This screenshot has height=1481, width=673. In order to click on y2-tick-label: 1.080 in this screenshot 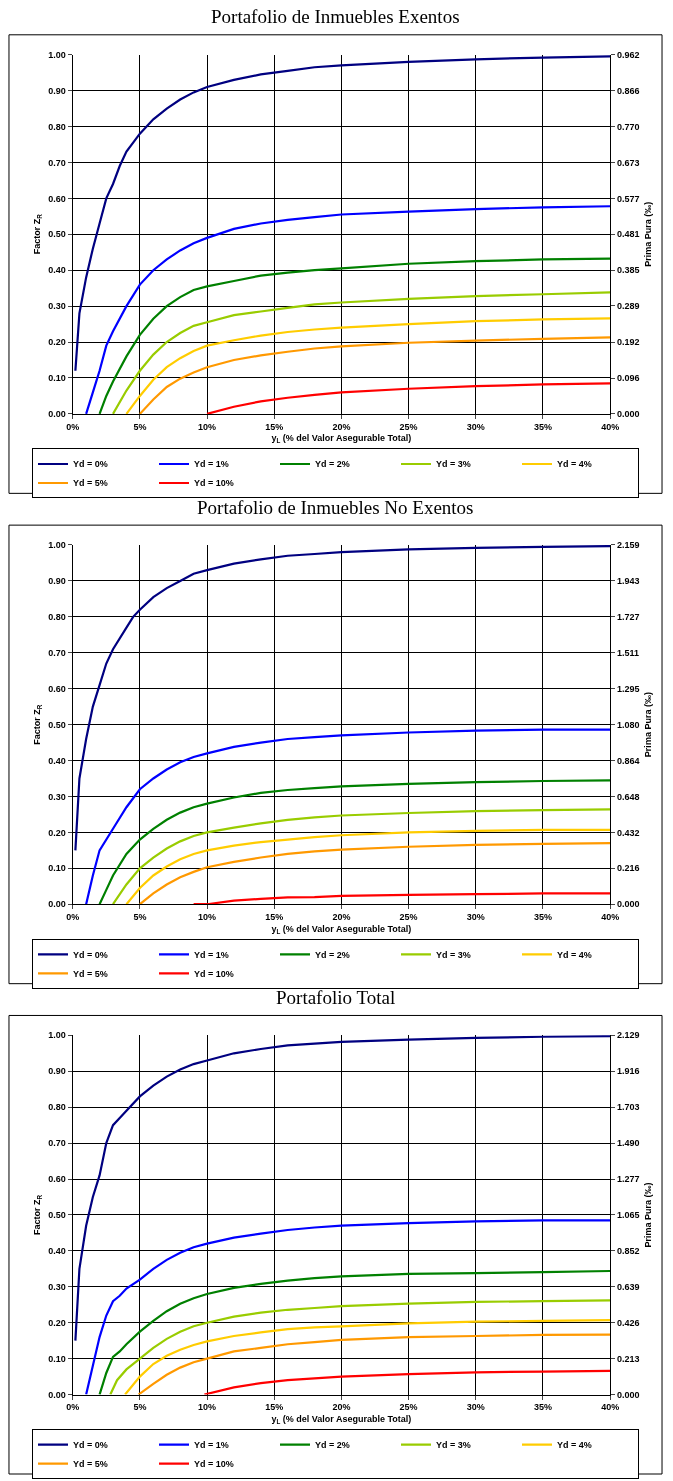, I will do `click(628, 724)`.